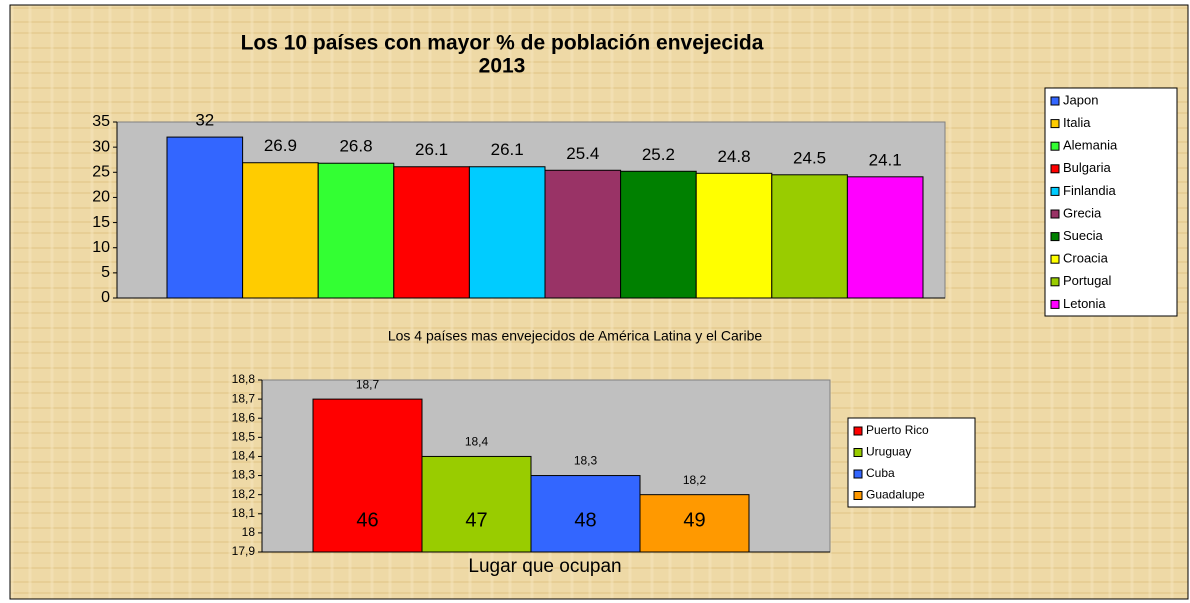 This screenshot has width=1190, height=603. I want to click on legend-label: Grecia, so click(1082, 212).